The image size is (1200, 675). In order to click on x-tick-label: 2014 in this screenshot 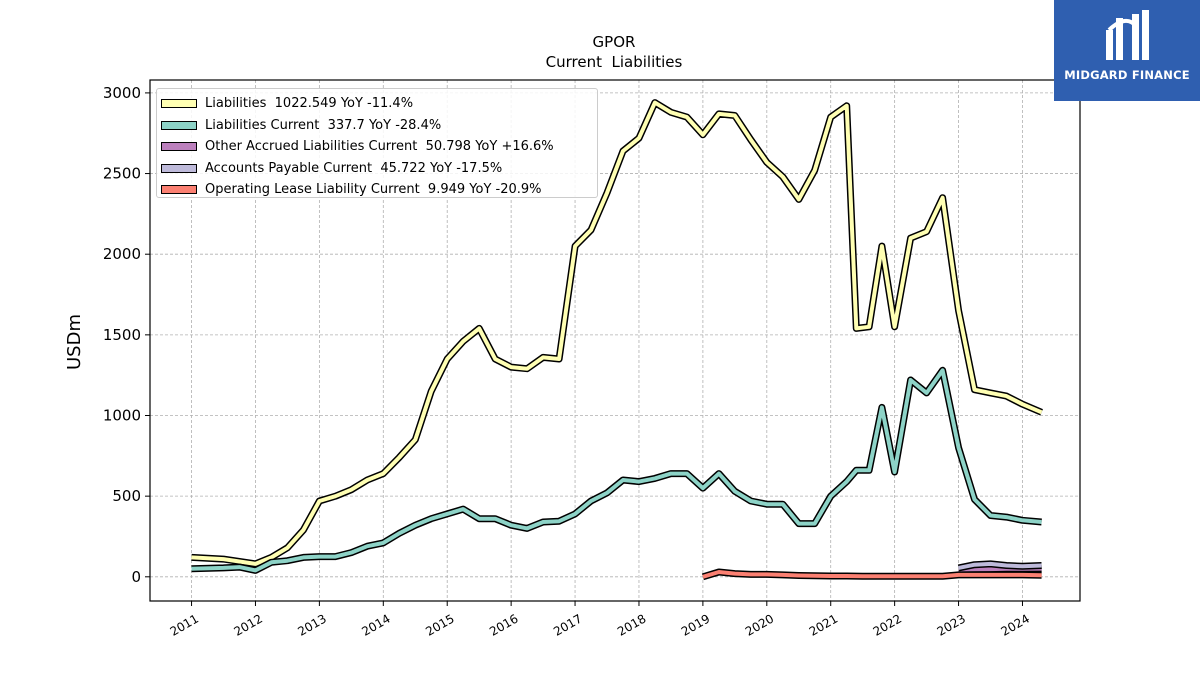, I will do `click(375, 624)`.